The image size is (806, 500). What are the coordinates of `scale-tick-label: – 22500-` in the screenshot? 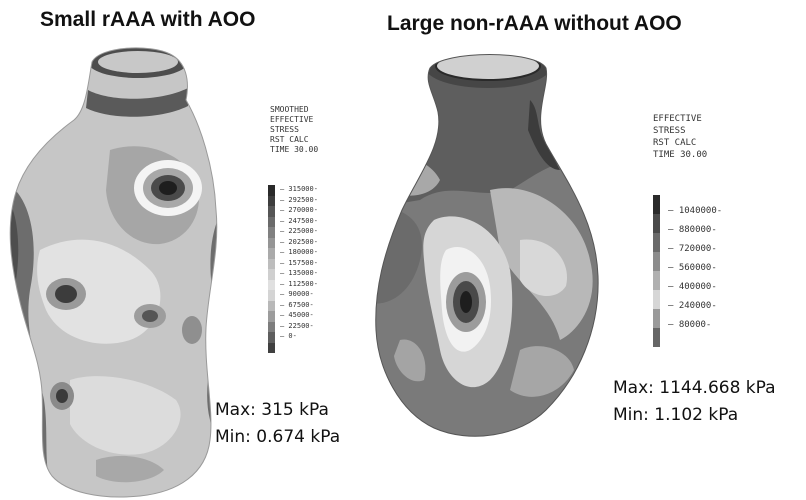 It's located at (297, 325).